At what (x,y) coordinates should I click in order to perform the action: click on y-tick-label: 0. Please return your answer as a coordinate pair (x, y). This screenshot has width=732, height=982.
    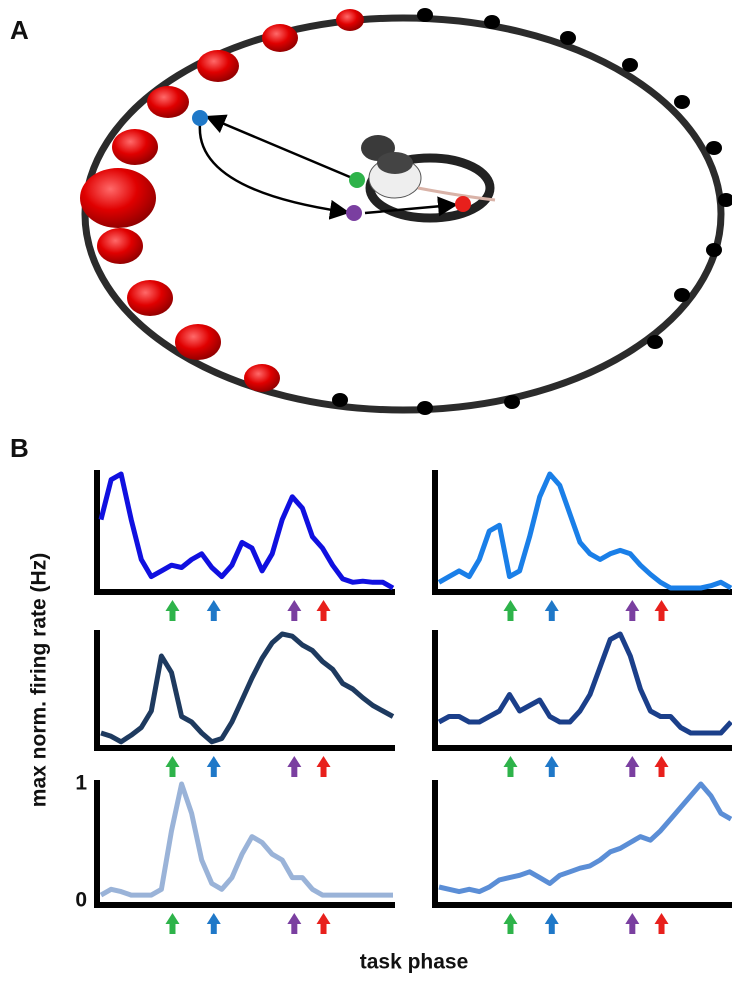
    Looking at the image, I should click on (81, 900).